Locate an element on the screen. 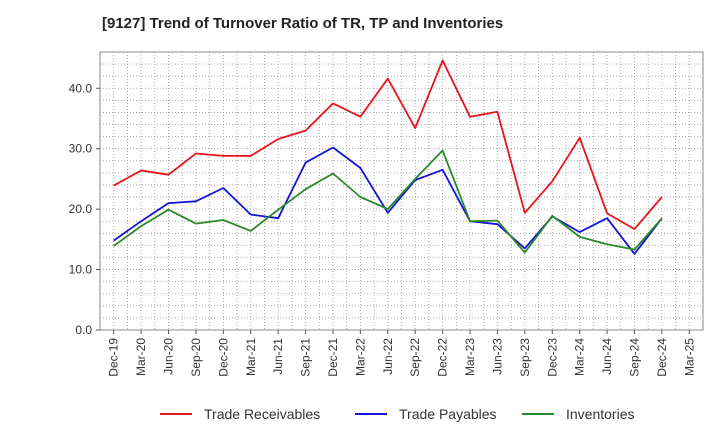  x-tick-label: Jun-24 is located at coordinates (607, 356).